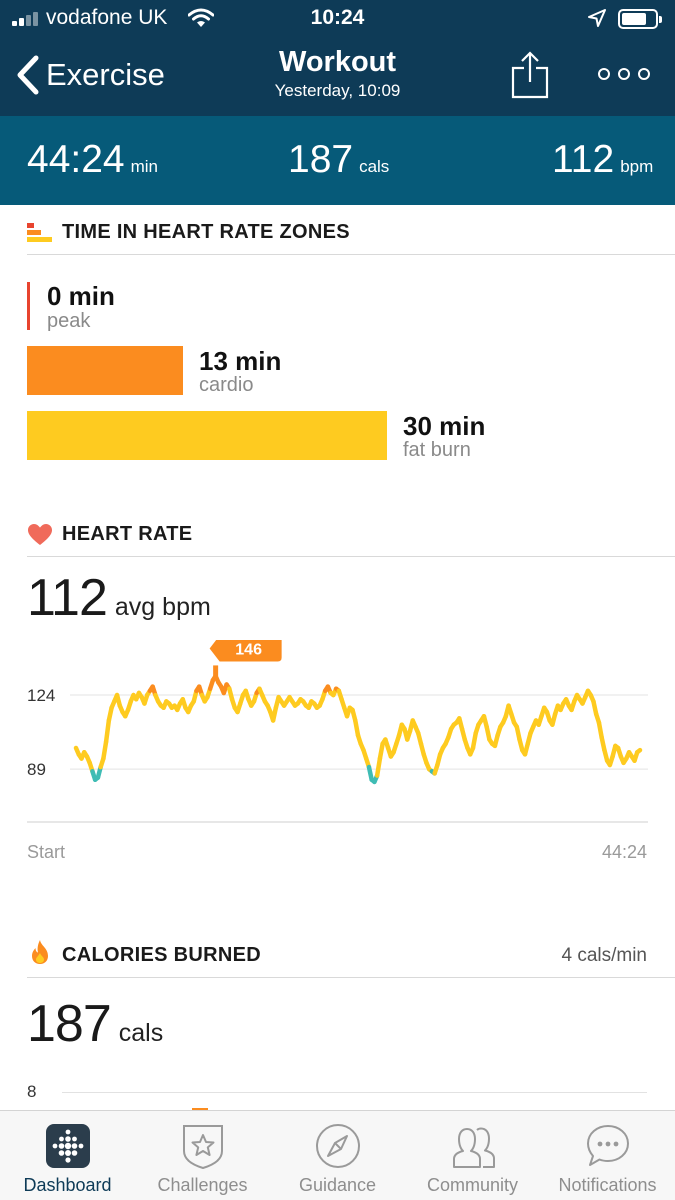 This screenshot has width=675, height=1200. Describe the element at coordinates (162, 607) in the screenshot. I see `average-heart-rate-label: avg bpm` at that location.